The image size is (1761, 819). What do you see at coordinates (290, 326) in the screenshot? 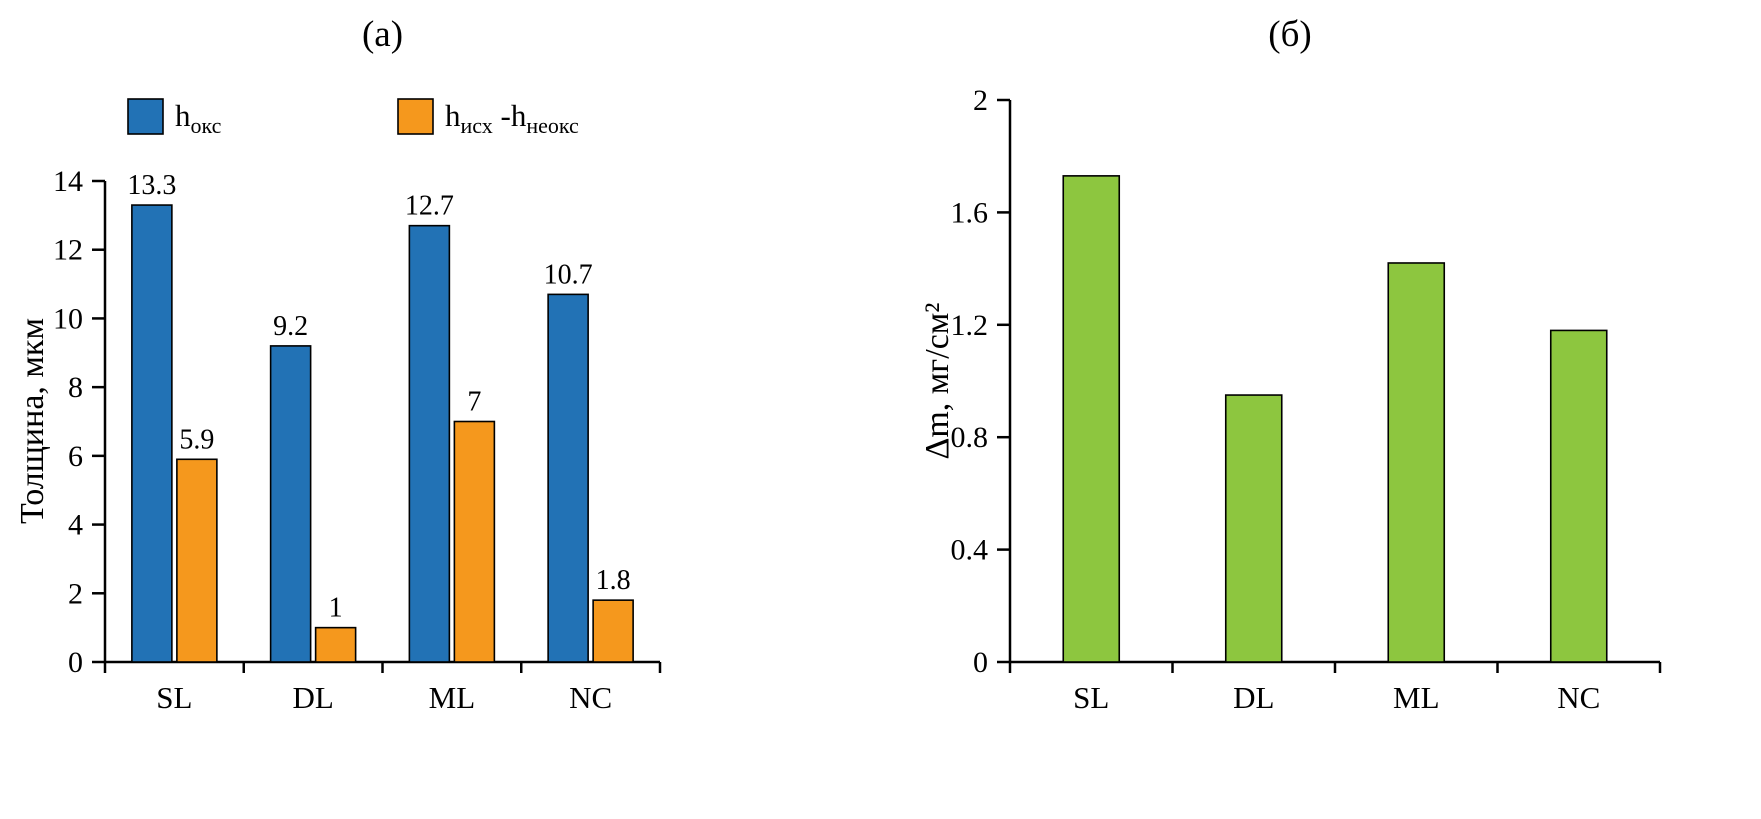
I see `bar-value-label: 9.2` at bounding box center [290, 326].